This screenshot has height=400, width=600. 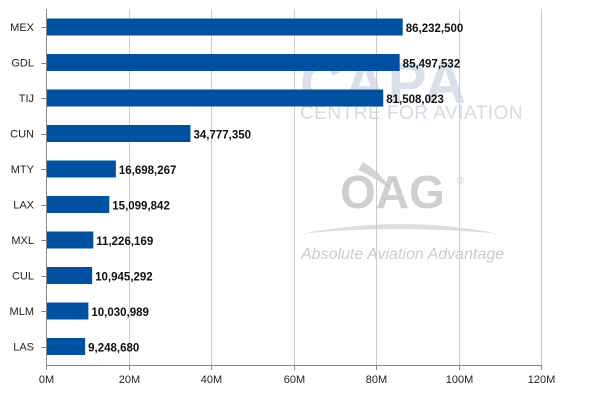 I want to click on oag-swoosh-icon, so click(x=375, y=176).